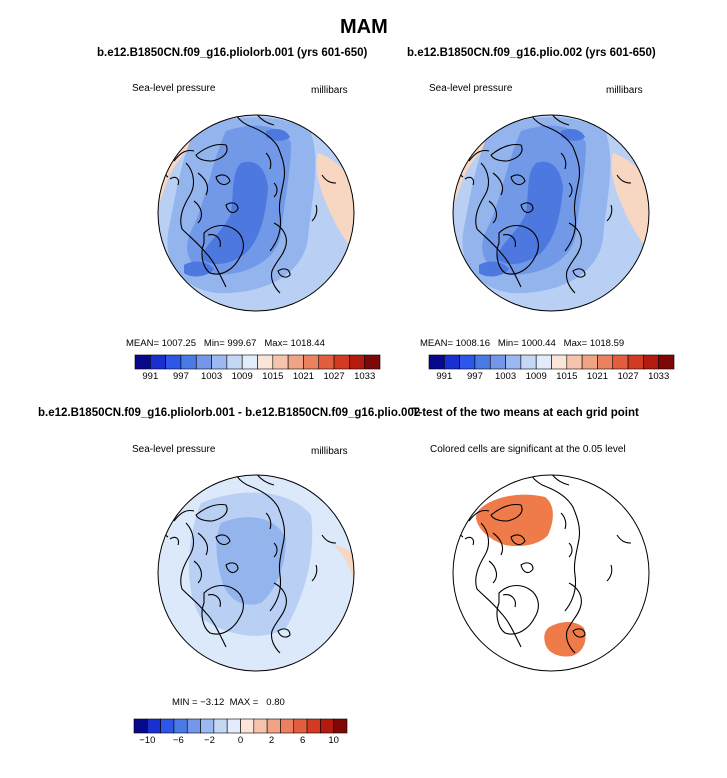 The image size is (727, 778). What do you see at coordinates (329, 90) in the screenshot?
I see `panel-1-units-label: millibars` at bounding box center [329, 90].